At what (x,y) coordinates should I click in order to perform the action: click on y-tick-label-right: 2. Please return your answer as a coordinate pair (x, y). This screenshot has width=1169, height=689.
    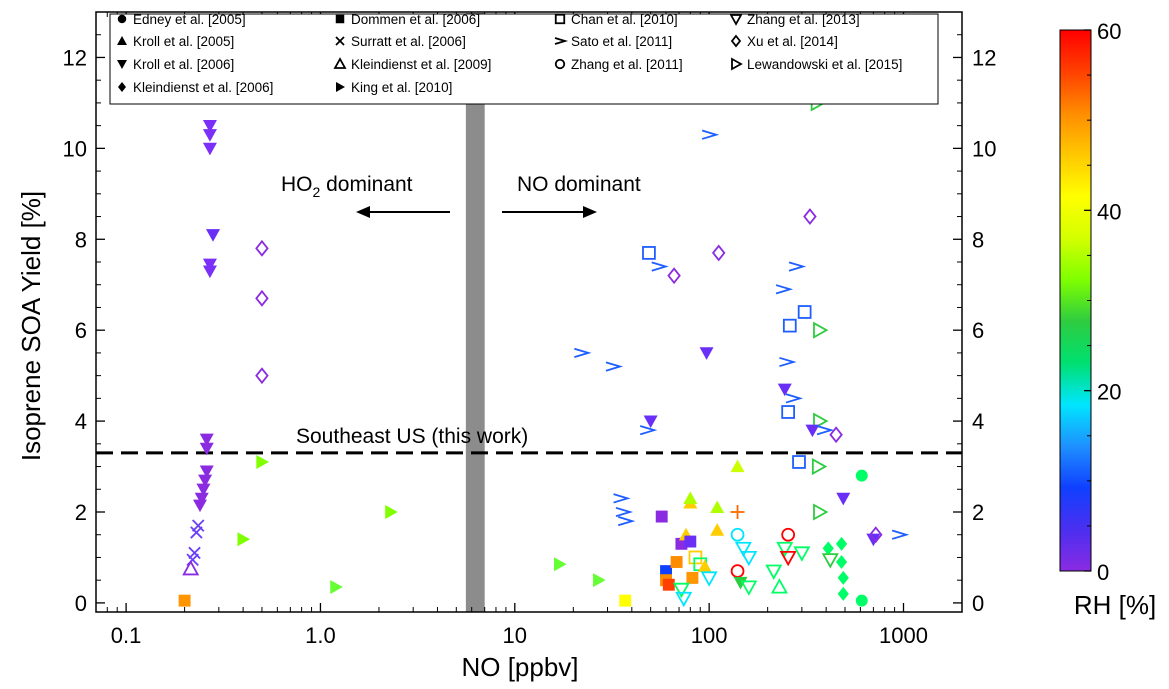
    Looking at the image, I should click on (978, 512).